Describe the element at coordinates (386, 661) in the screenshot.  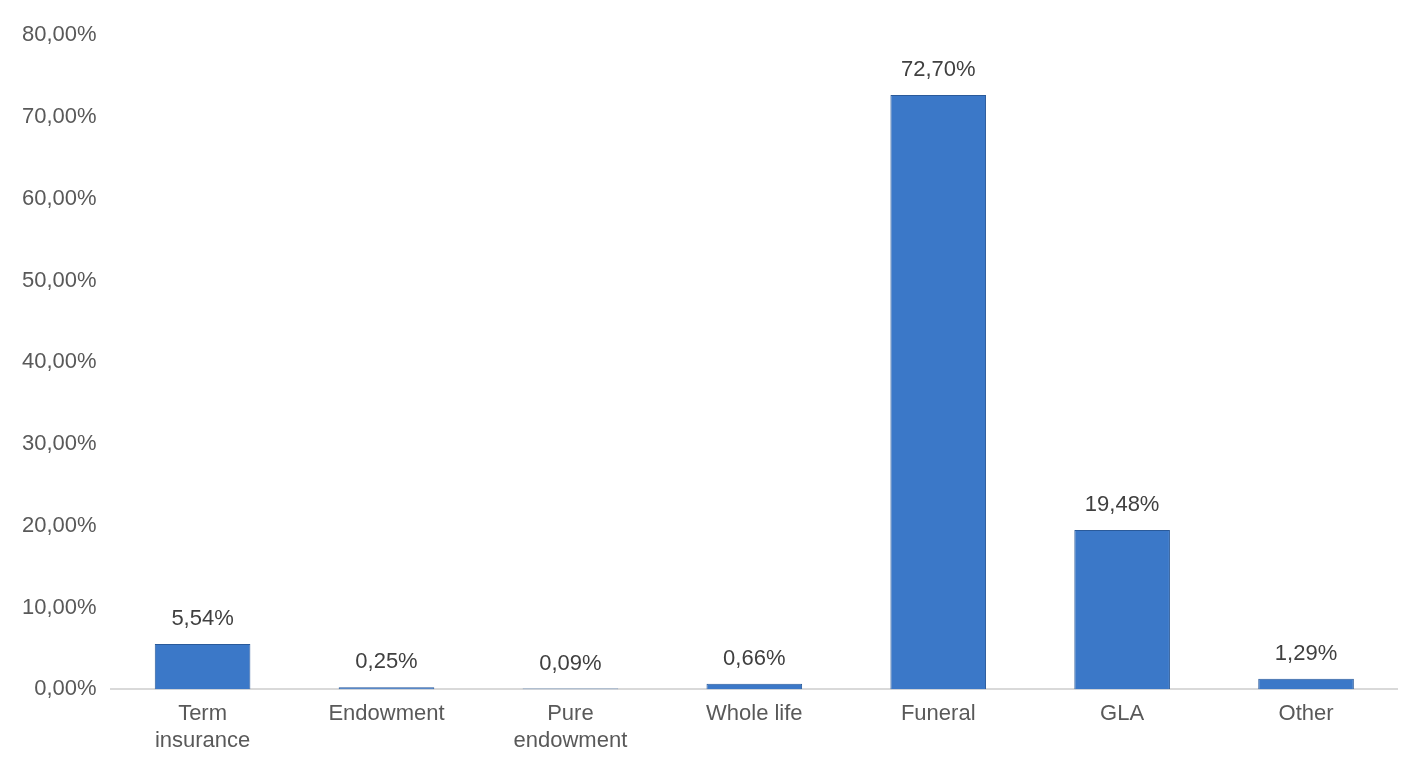
I see `data-label: 0,25%` at that location.